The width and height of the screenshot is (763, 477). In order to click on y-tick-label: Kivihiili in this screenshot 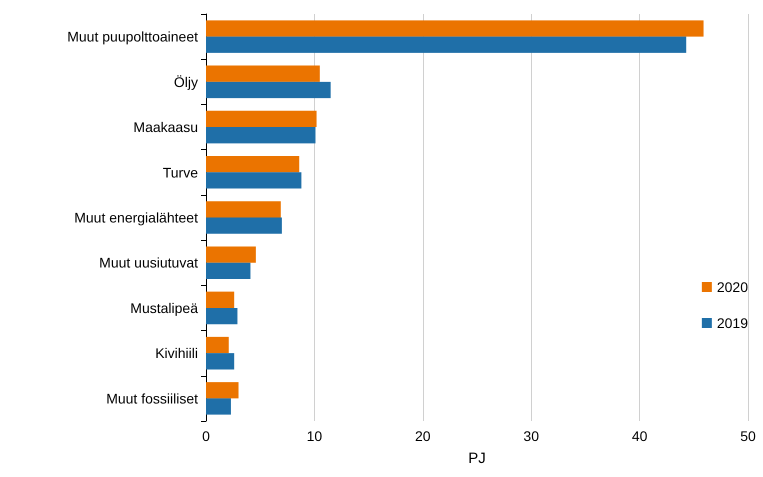, I will do `click(176, 353)`.